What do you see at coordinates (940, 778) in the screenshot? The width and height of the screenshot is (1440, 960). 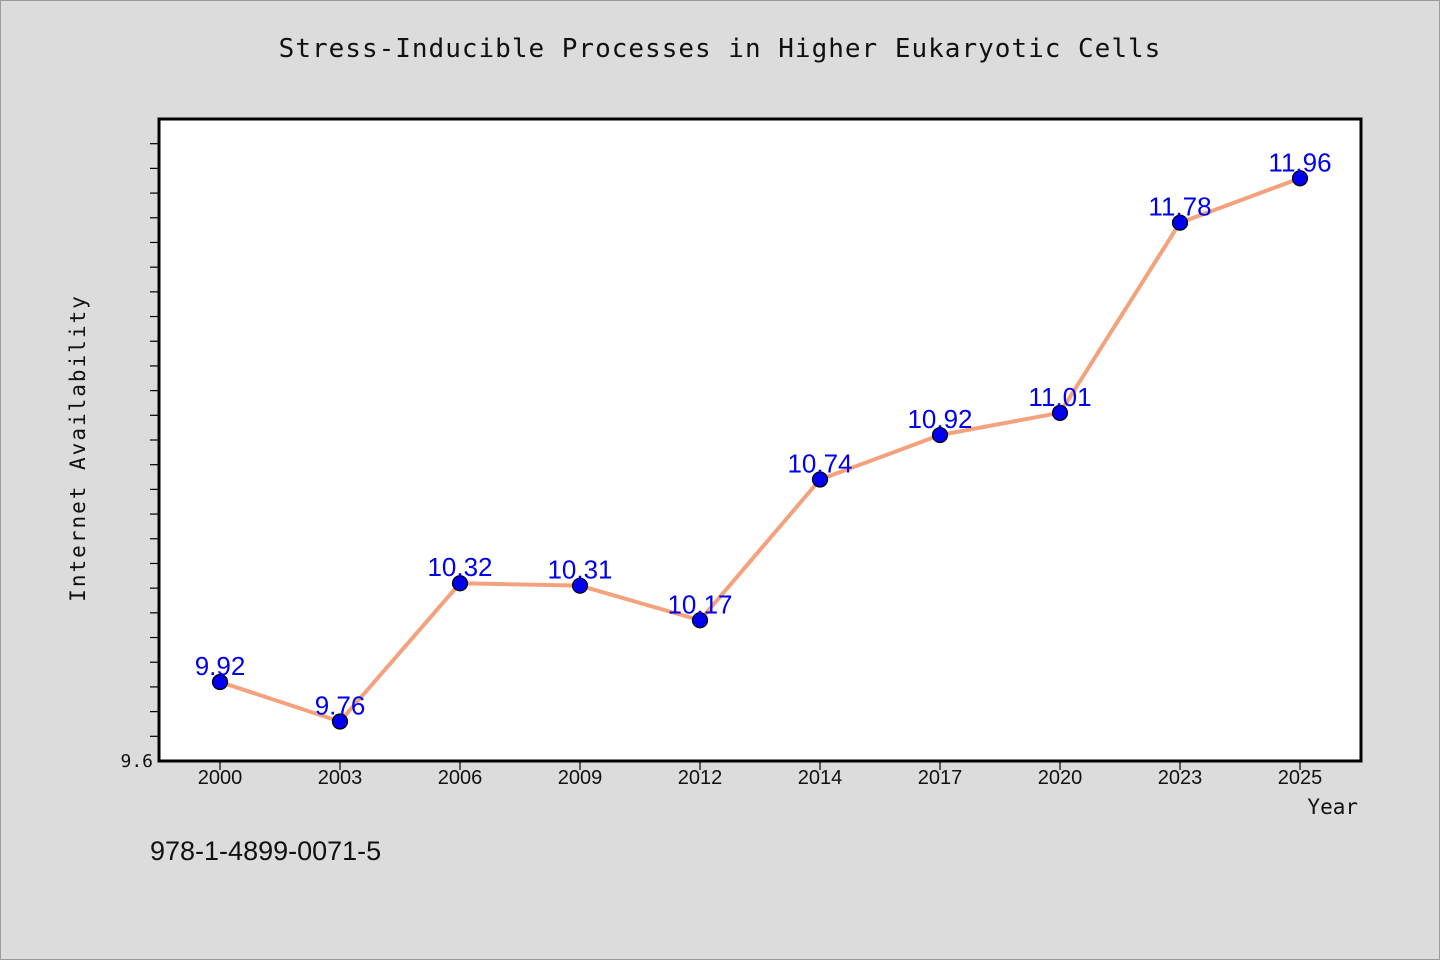 I see `x-tick-label: 2017` at bounding box center [940, 778].